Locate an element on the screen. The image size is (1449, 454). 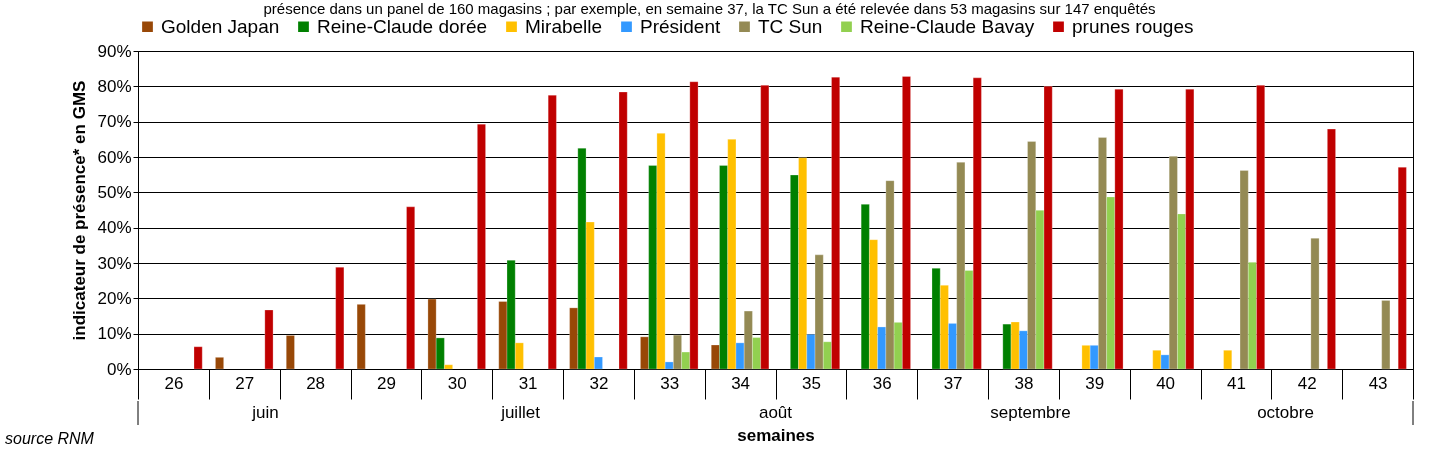
x-tick-label: 27 is located at coordinates (245, 383).